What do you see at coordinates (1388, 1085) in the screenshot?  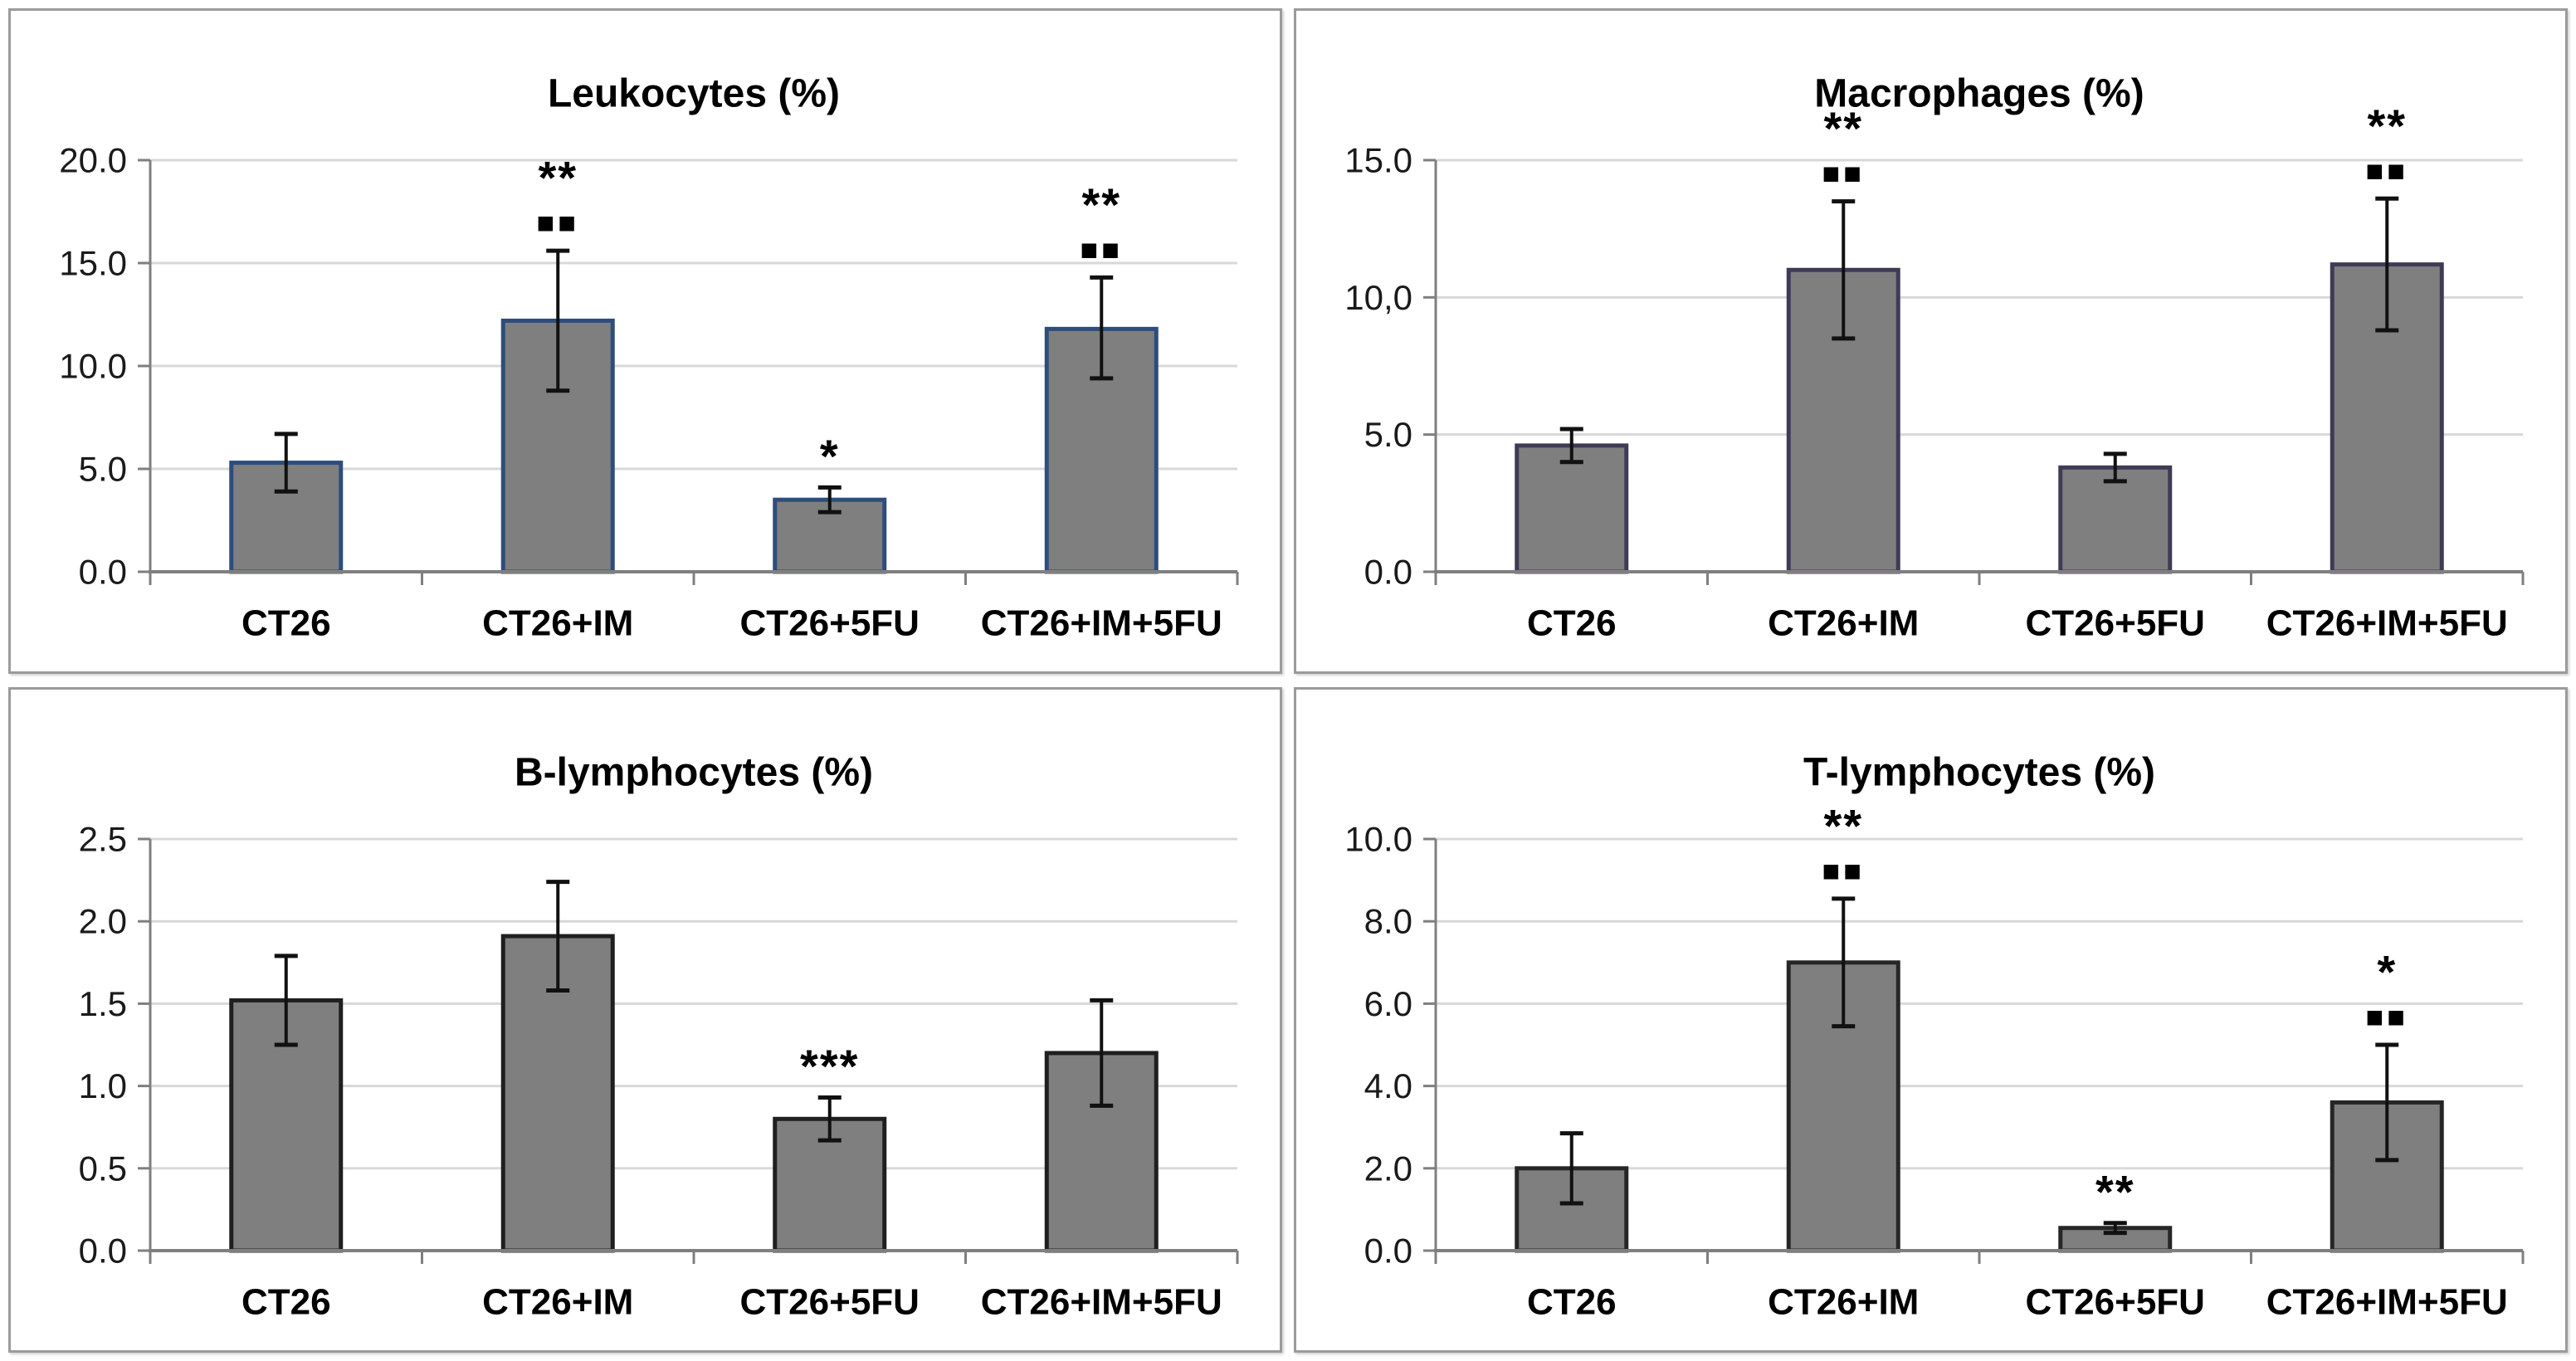 I see `y-tick-label: 4.0` at bounding box center [1388, 1085].